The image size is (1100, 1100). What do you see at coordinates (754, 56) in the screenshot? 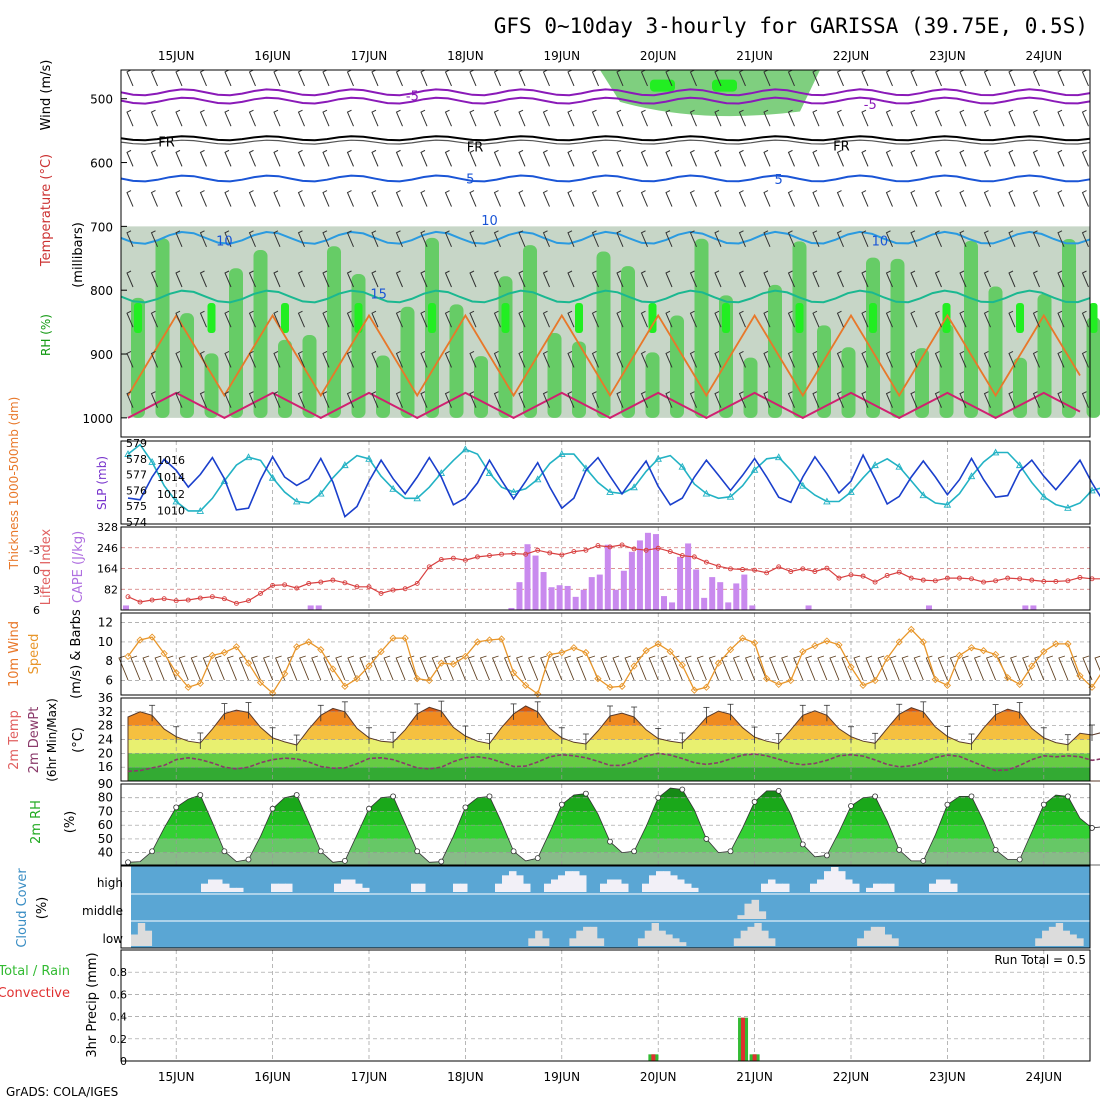
I see `top-date-label: 21JUN` at bounding box center [754, 56].